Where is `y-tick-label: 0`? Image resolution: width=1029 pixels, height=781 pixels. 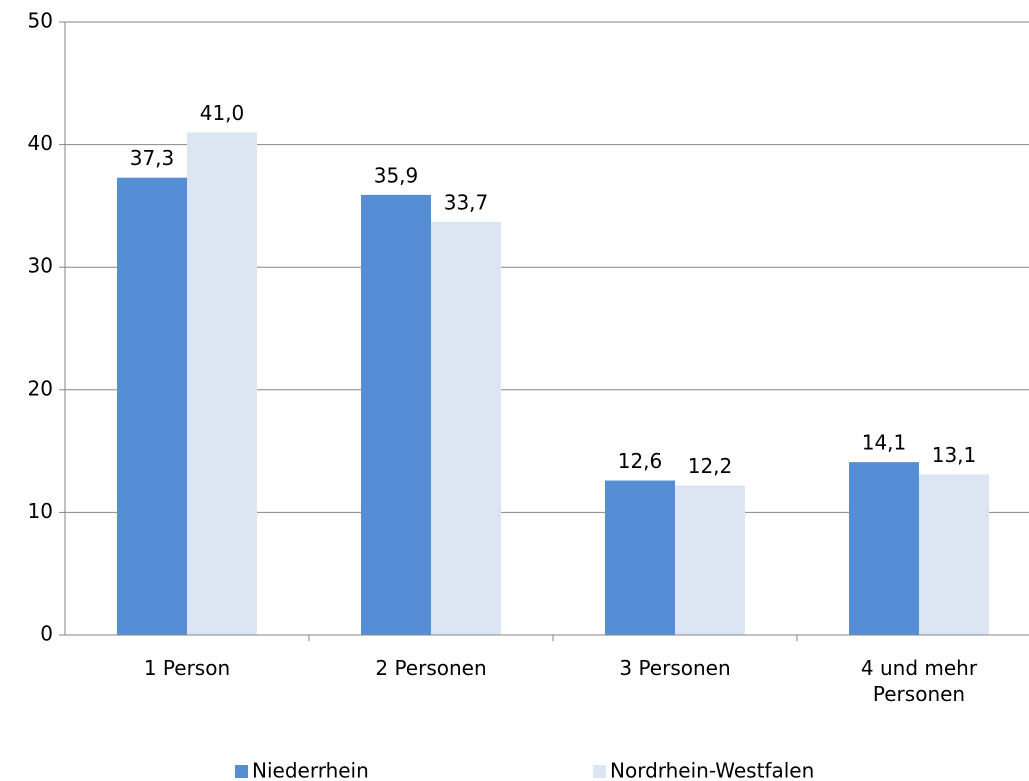
y-tick-label: 0 is located at coordinates (46, 634).